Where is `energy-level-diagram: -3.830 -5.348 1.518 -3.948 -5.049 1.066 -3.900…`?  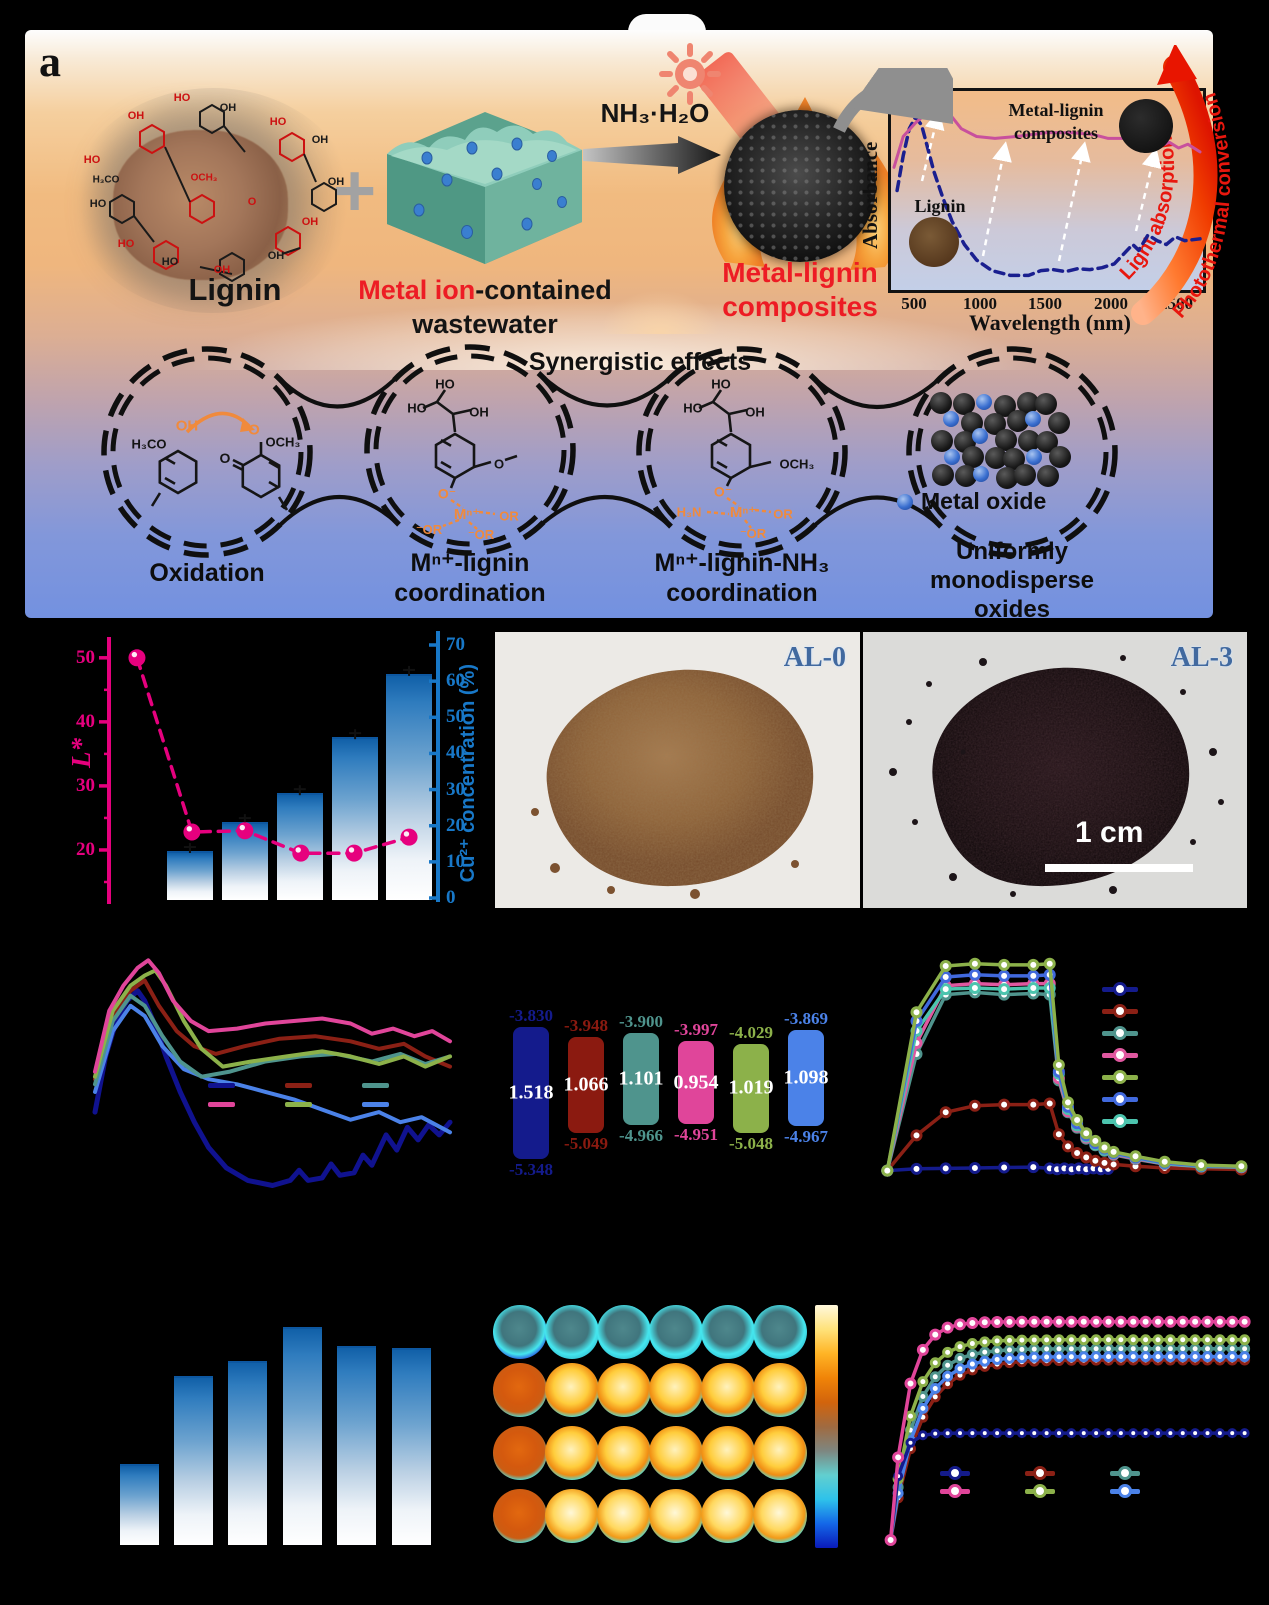
energy-level-diagram: -3.830 -5.348 1.518 -3.948 -5.049 1.066 -3.900… is located at coordinates (668, 1092).